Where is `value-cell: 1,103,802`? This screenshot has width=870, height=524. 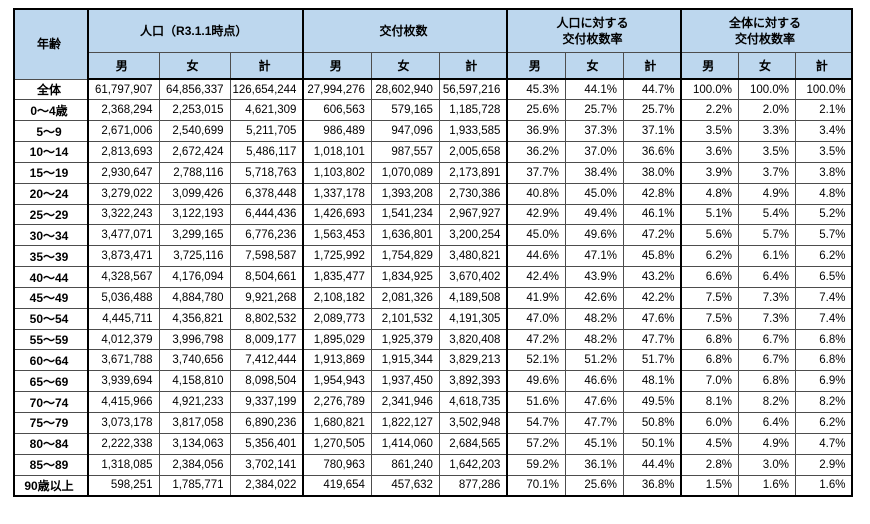 value-cell: 1,103,802 is located at coordinates (337, 172).